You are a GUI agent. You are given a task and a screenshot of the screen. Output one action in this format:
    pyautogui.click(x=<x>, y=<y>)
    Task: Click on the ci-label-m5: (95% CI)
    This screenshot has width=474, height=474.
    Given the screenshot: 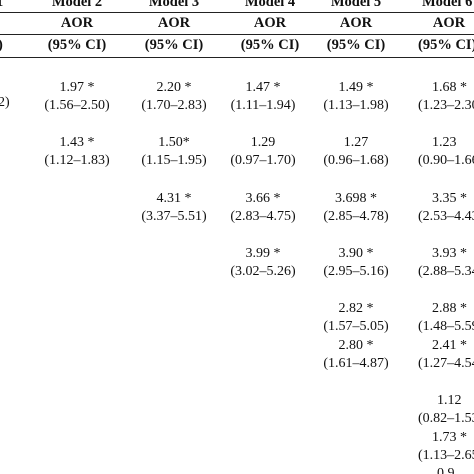 What is the action you would take?
    pyautogui.click(x=356, y=45)
    